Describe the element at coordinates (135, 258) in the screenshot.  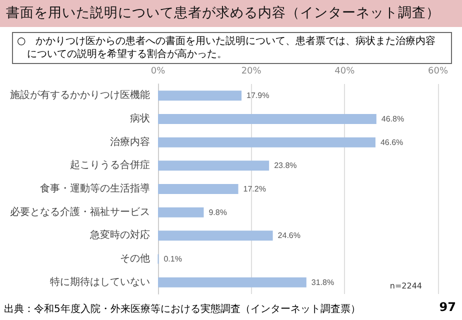
I see `y-tick-label: その他` at that location.